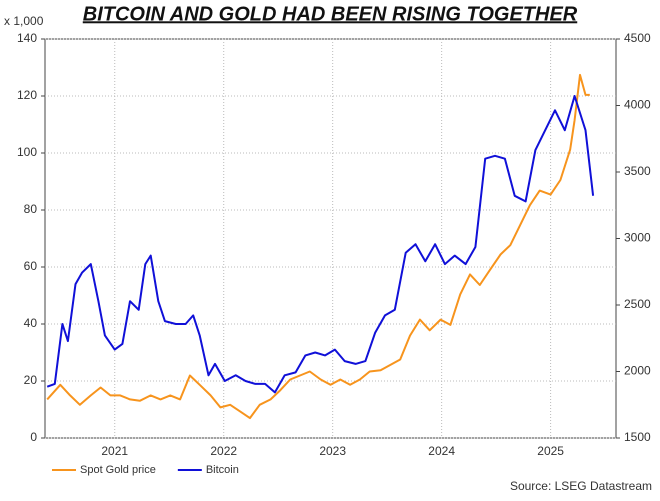 The height and width of the screenshot is (501, 660). Describe the element at coordinates (441, 451) in the screenshot. I see `x-tick-label: 2024` at that location.